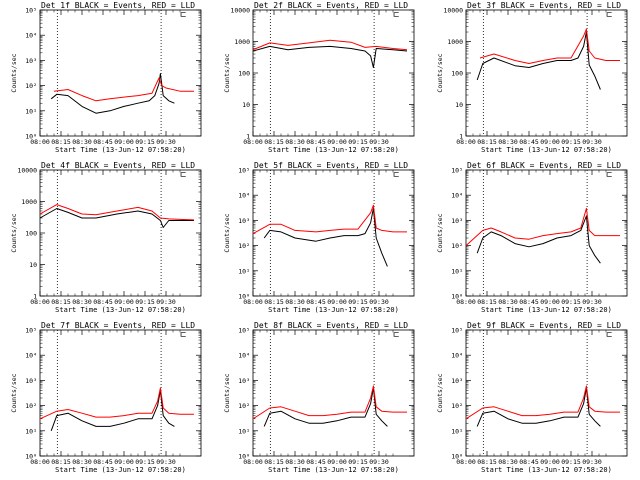 This screenshot has height=480, width=640. Describe the element at coordinates (455, 42) in the screenshot. I see `y-tick-label: 1000` at that location.